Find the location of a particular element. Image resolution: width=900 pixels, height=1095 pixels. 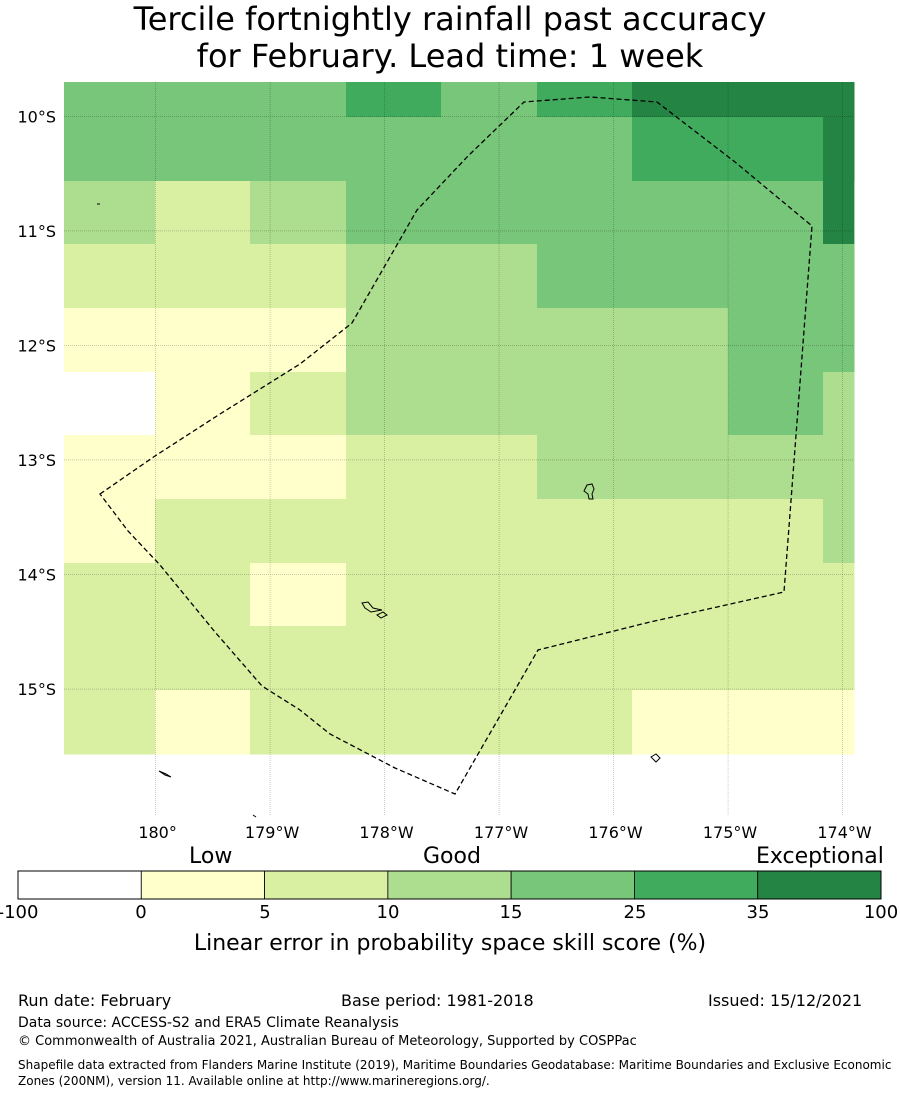

latitude-label: 11°S is located at coordinates (36, 231).